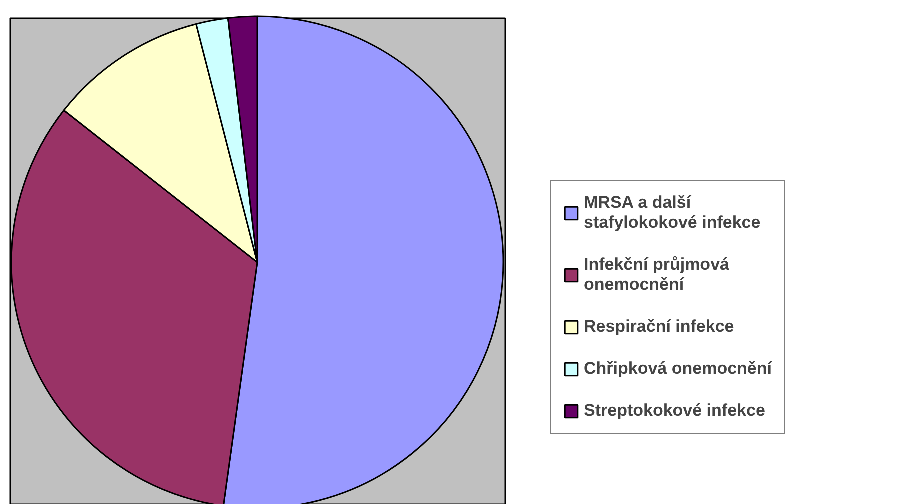 This screenshot has height=504, width=912. What do you see at coordinates (672, 213) in the screenshot?
I see `legend-label: MRSA a další stafylokokové infekce` at bounding box center [672, 213].